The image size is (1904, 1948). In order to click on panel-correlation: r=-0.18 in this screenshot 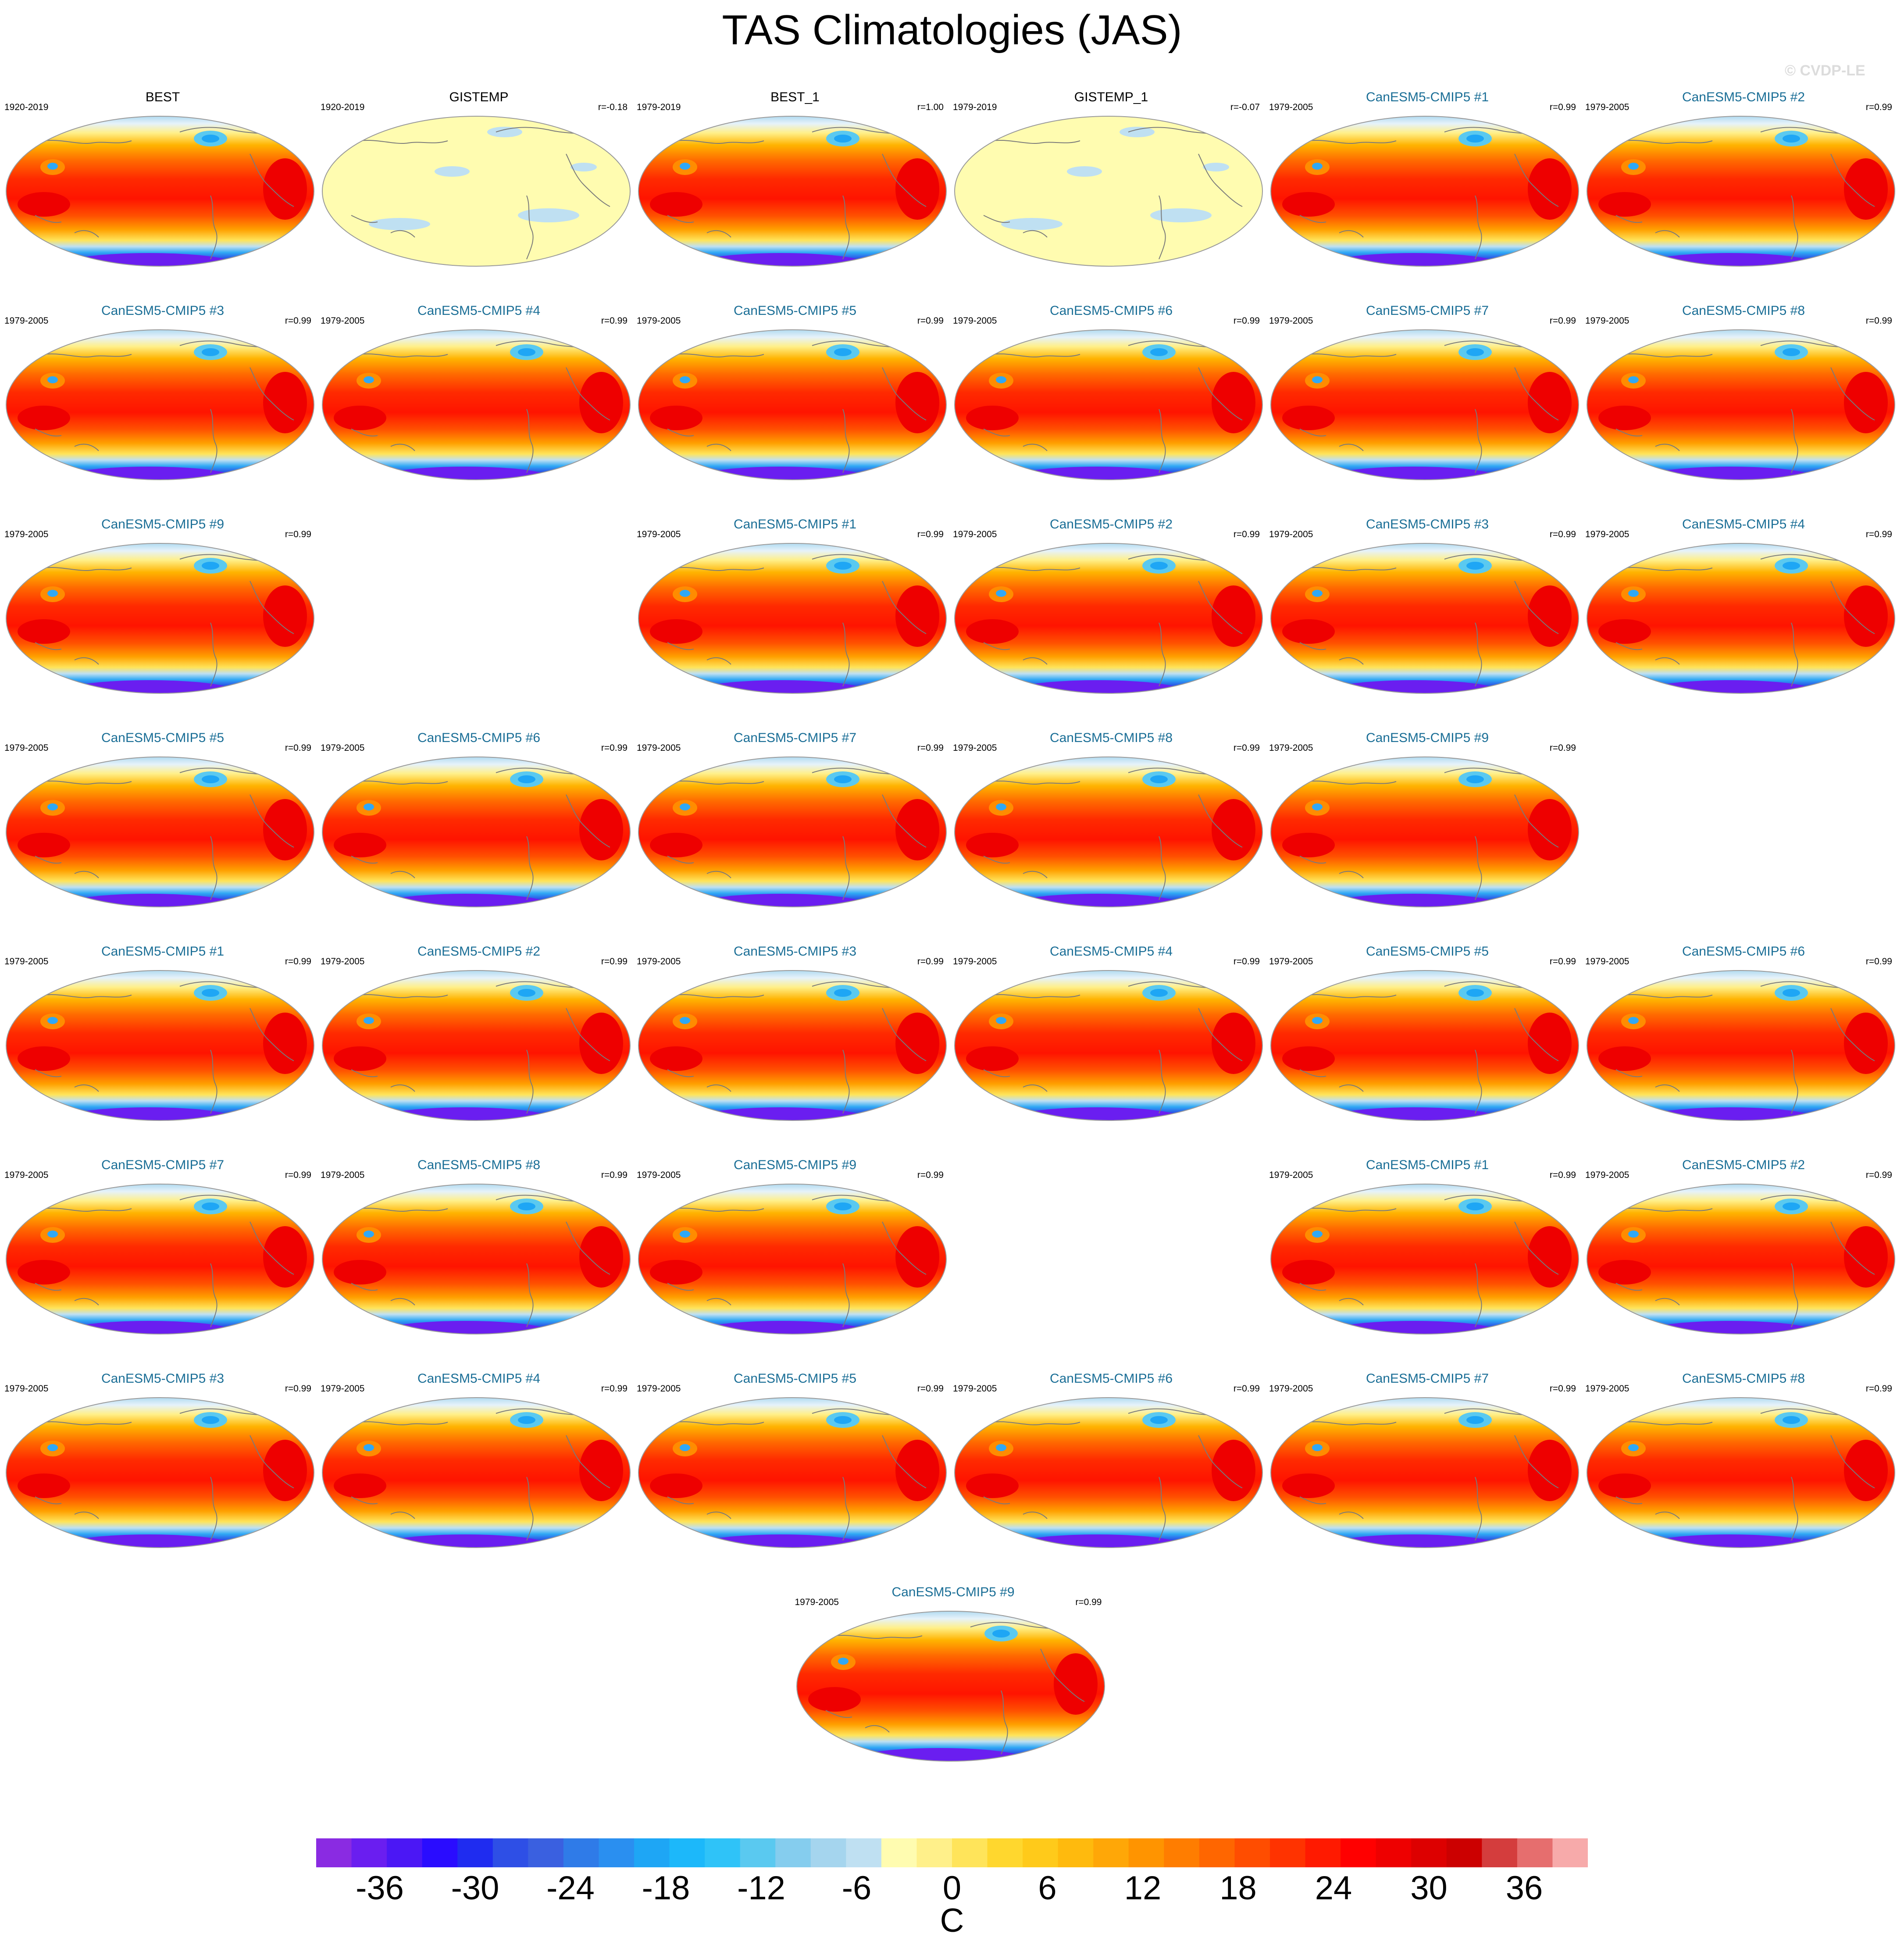, I will do `click(613, 107)`.